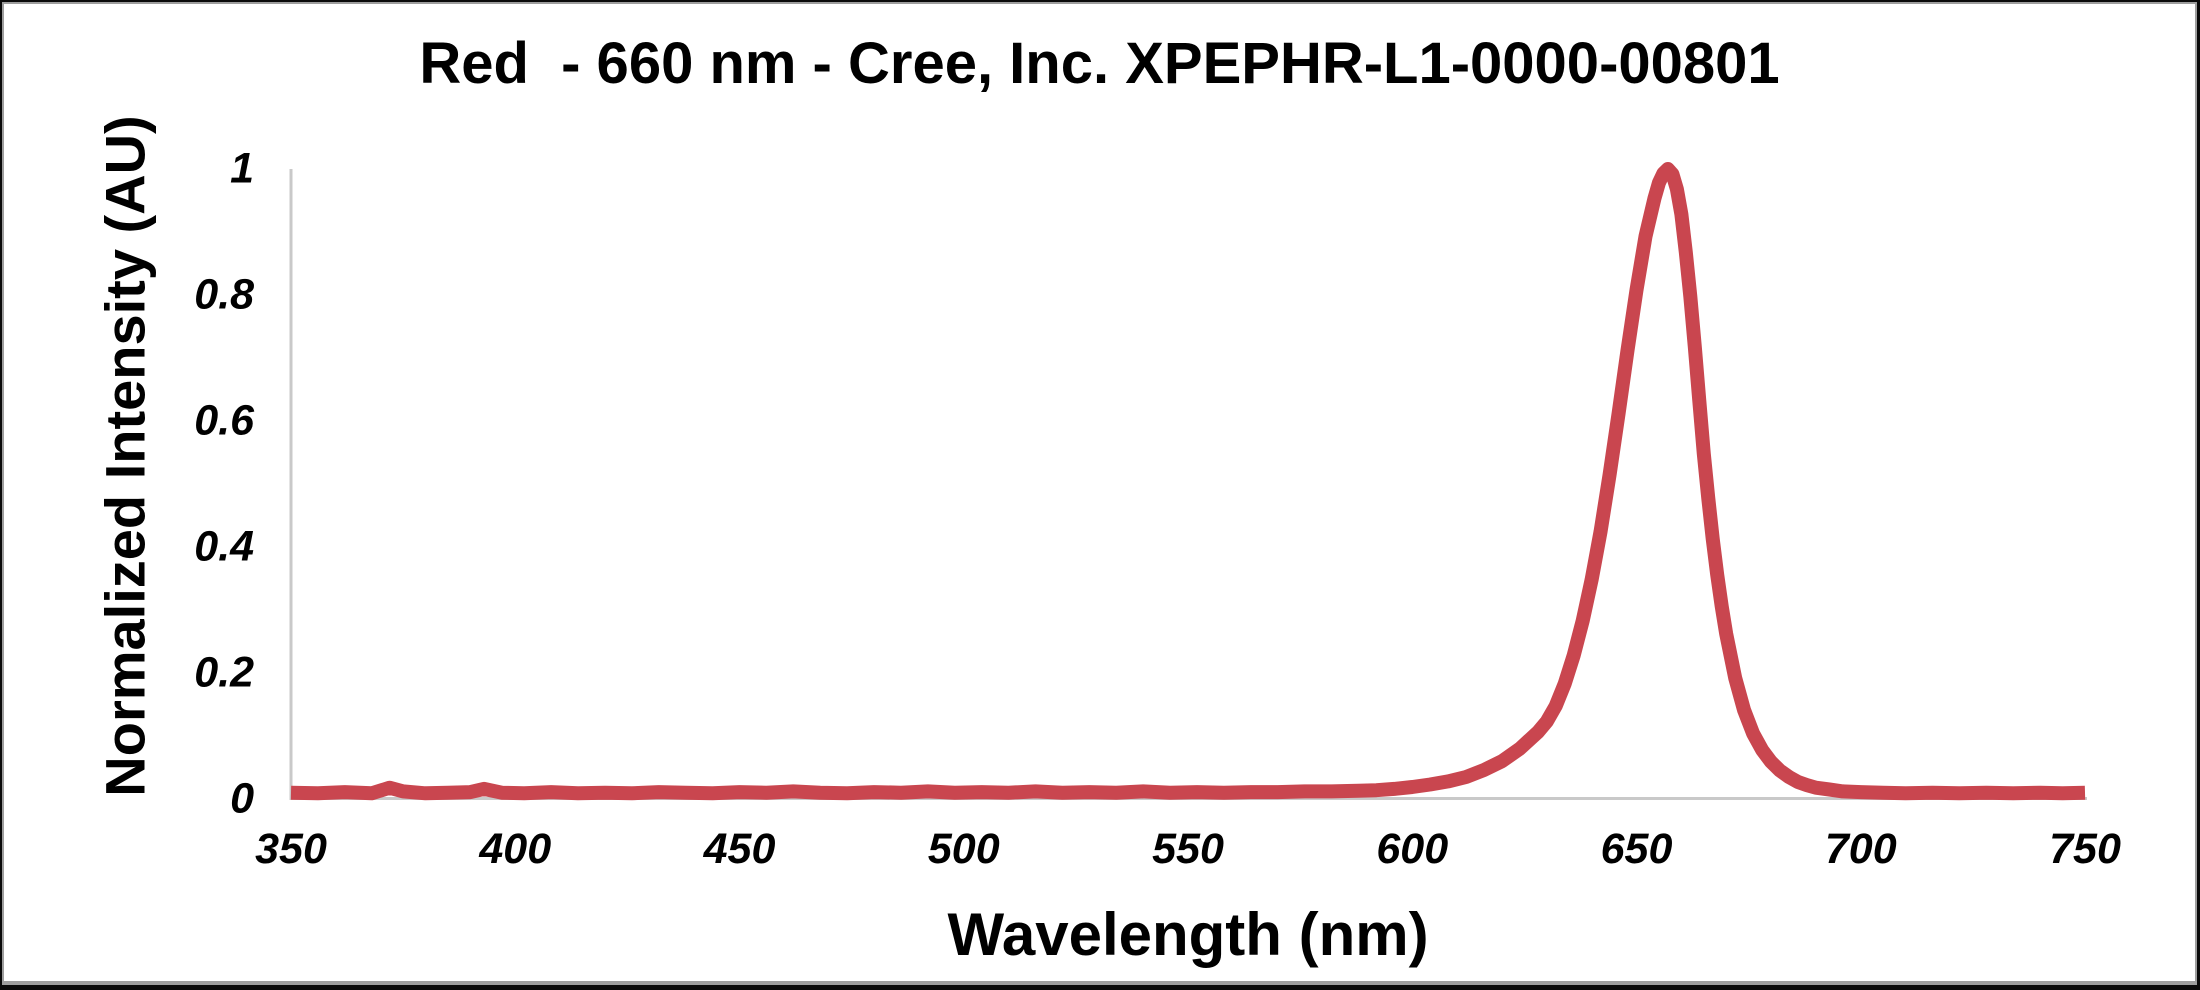  Describe the element at coordinates (1188, 849) in the screenshot. I see `x-tick-label: 550` at that location.